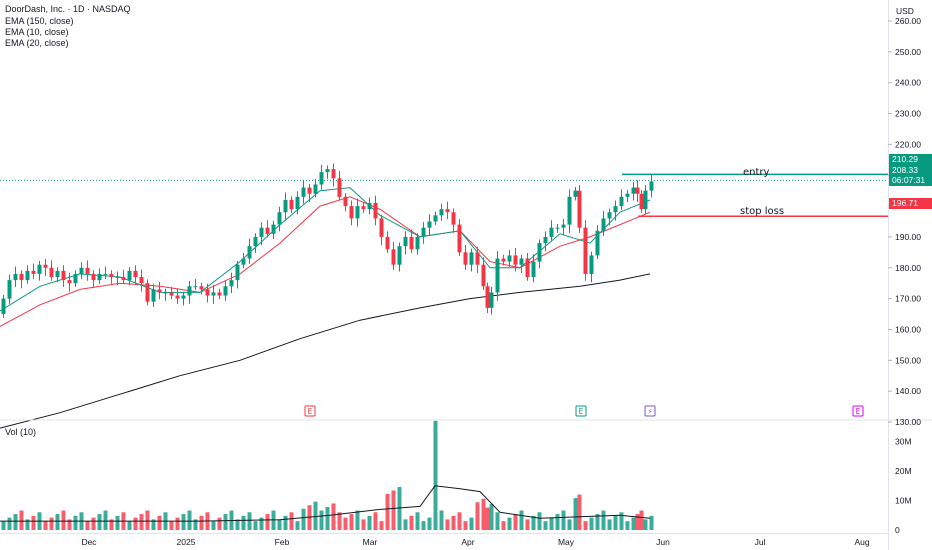 Image resolution: width=932 pixels, height=550 pixels. What do you see at coordinates (650, 411) in the screenshot?
I see `event-marker: ⚡` at bounding box center [650, 411].